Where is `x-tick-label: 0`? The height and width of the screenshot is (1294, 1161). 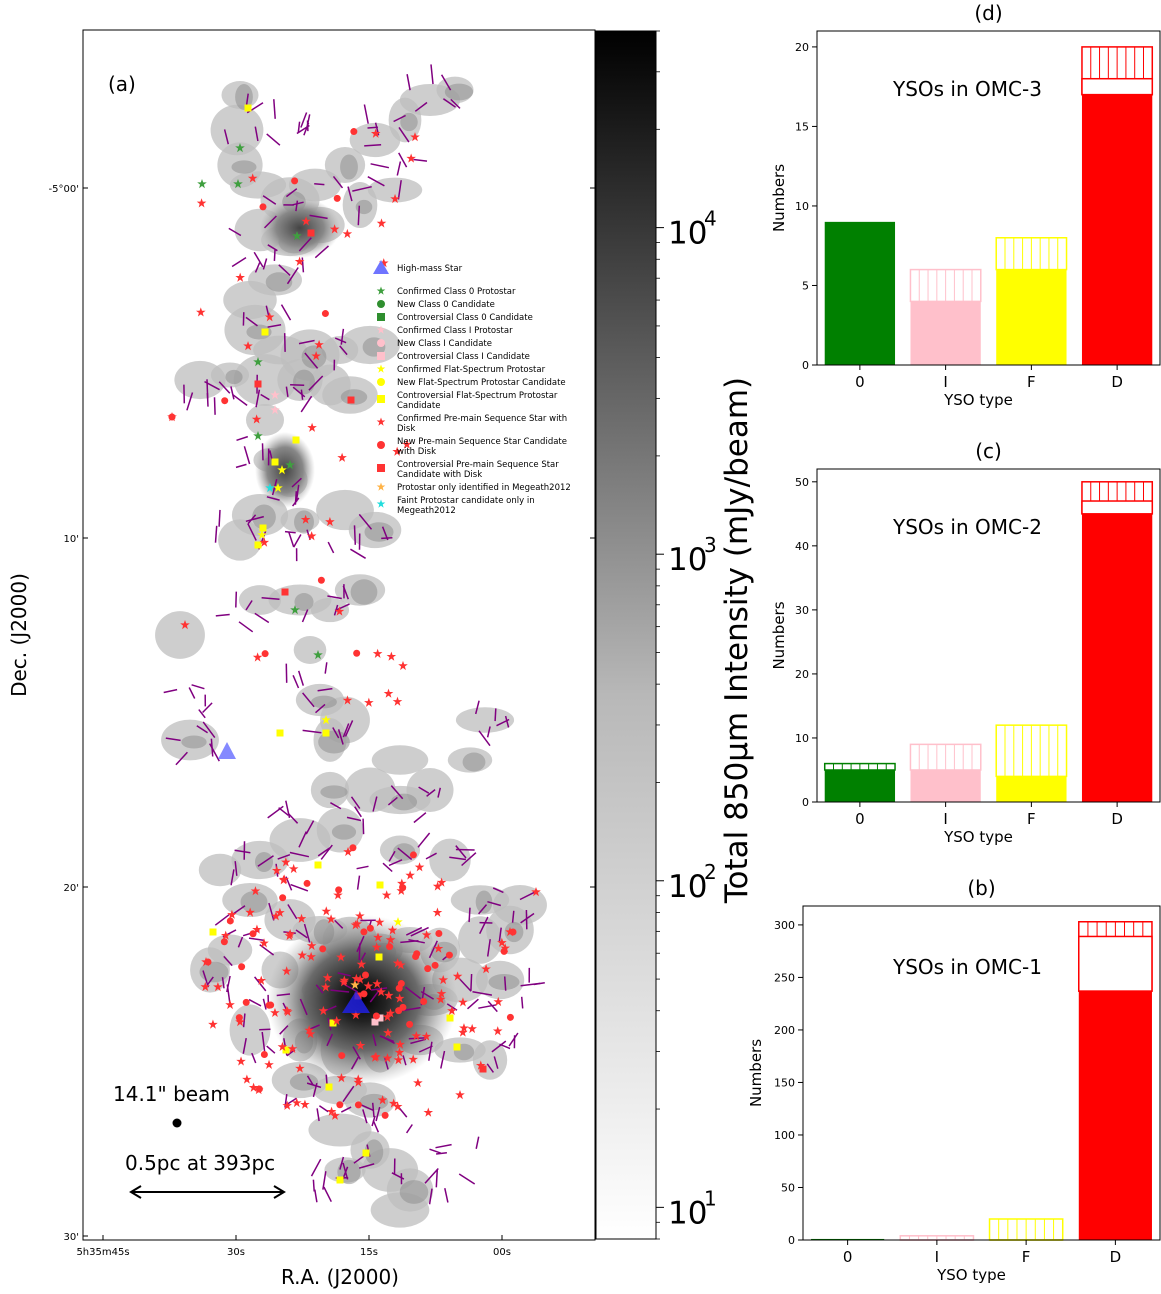
x-tick-label: 0 is located at coordinates (860, 382).